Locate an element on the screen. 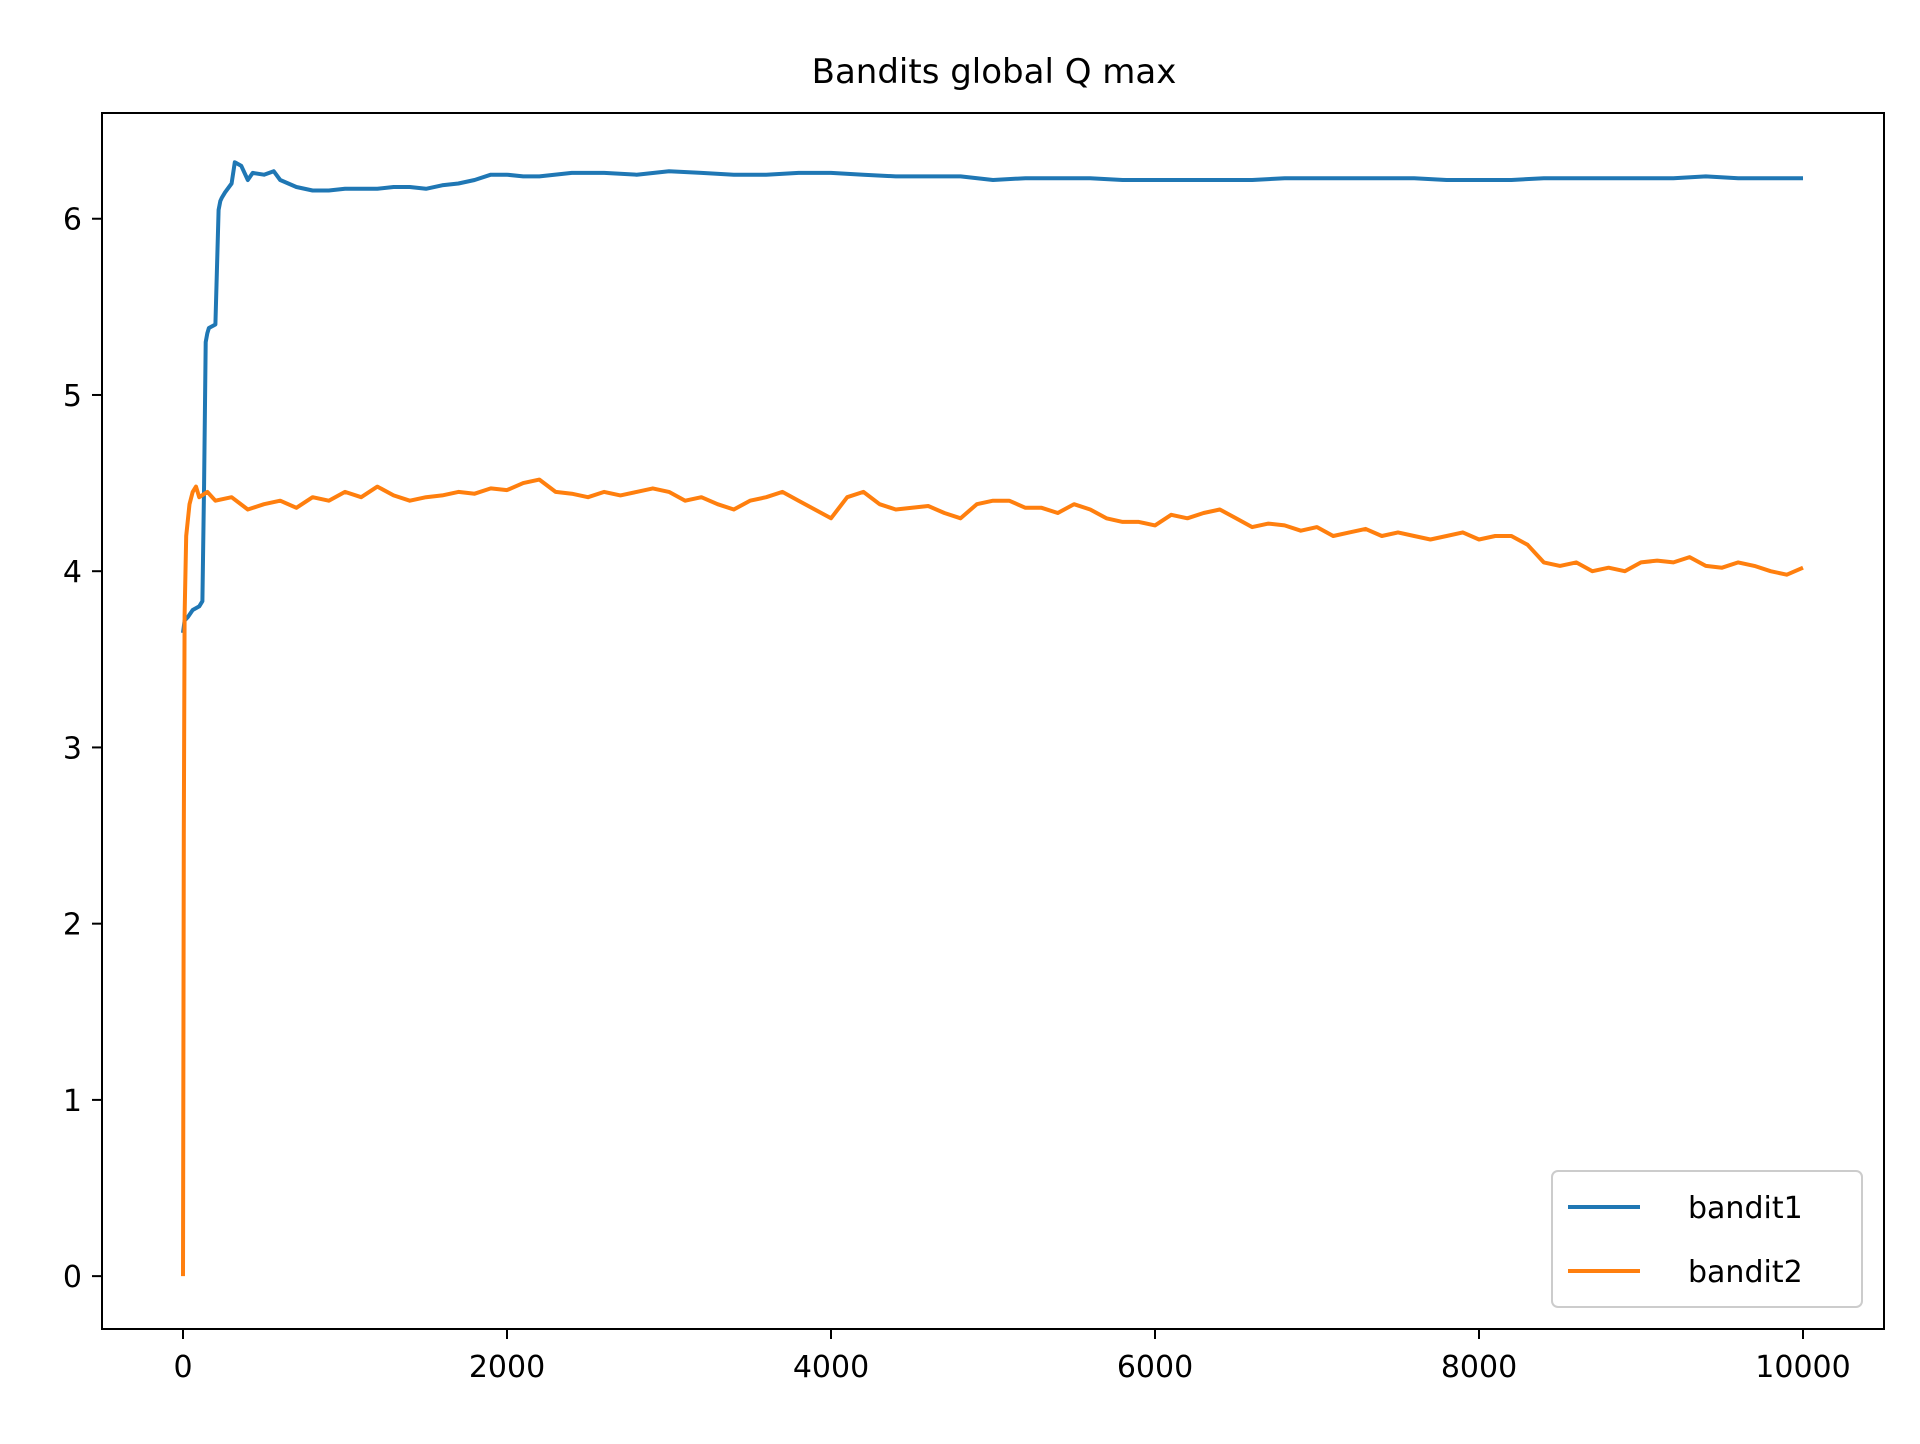 The image size is (1920, 1444). y-tick-label: 2 is located at coordinates (72, 925).